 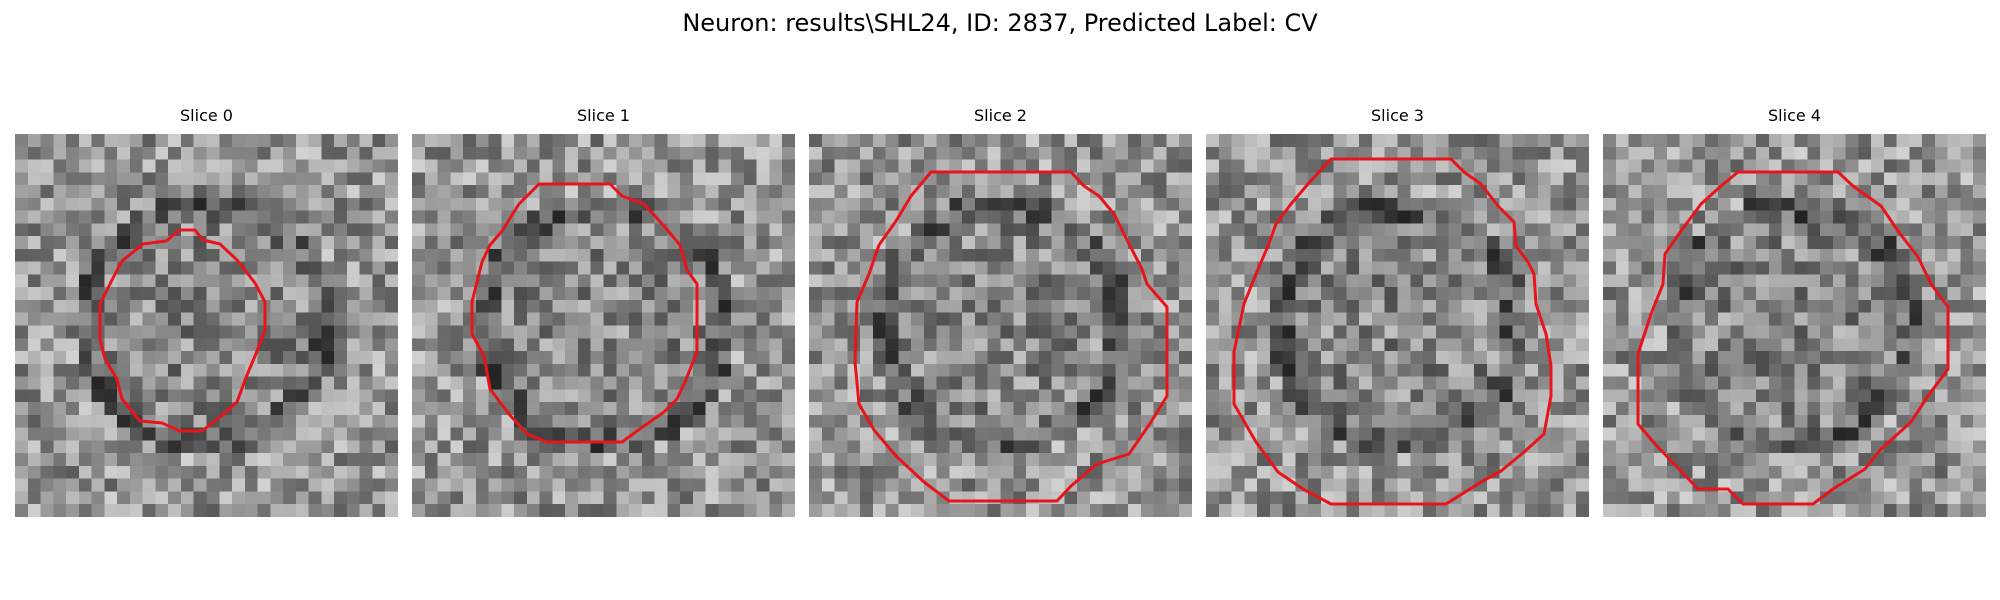 I want to click on slice-panel-4: Slice 4, so click(x=1794, y=116).